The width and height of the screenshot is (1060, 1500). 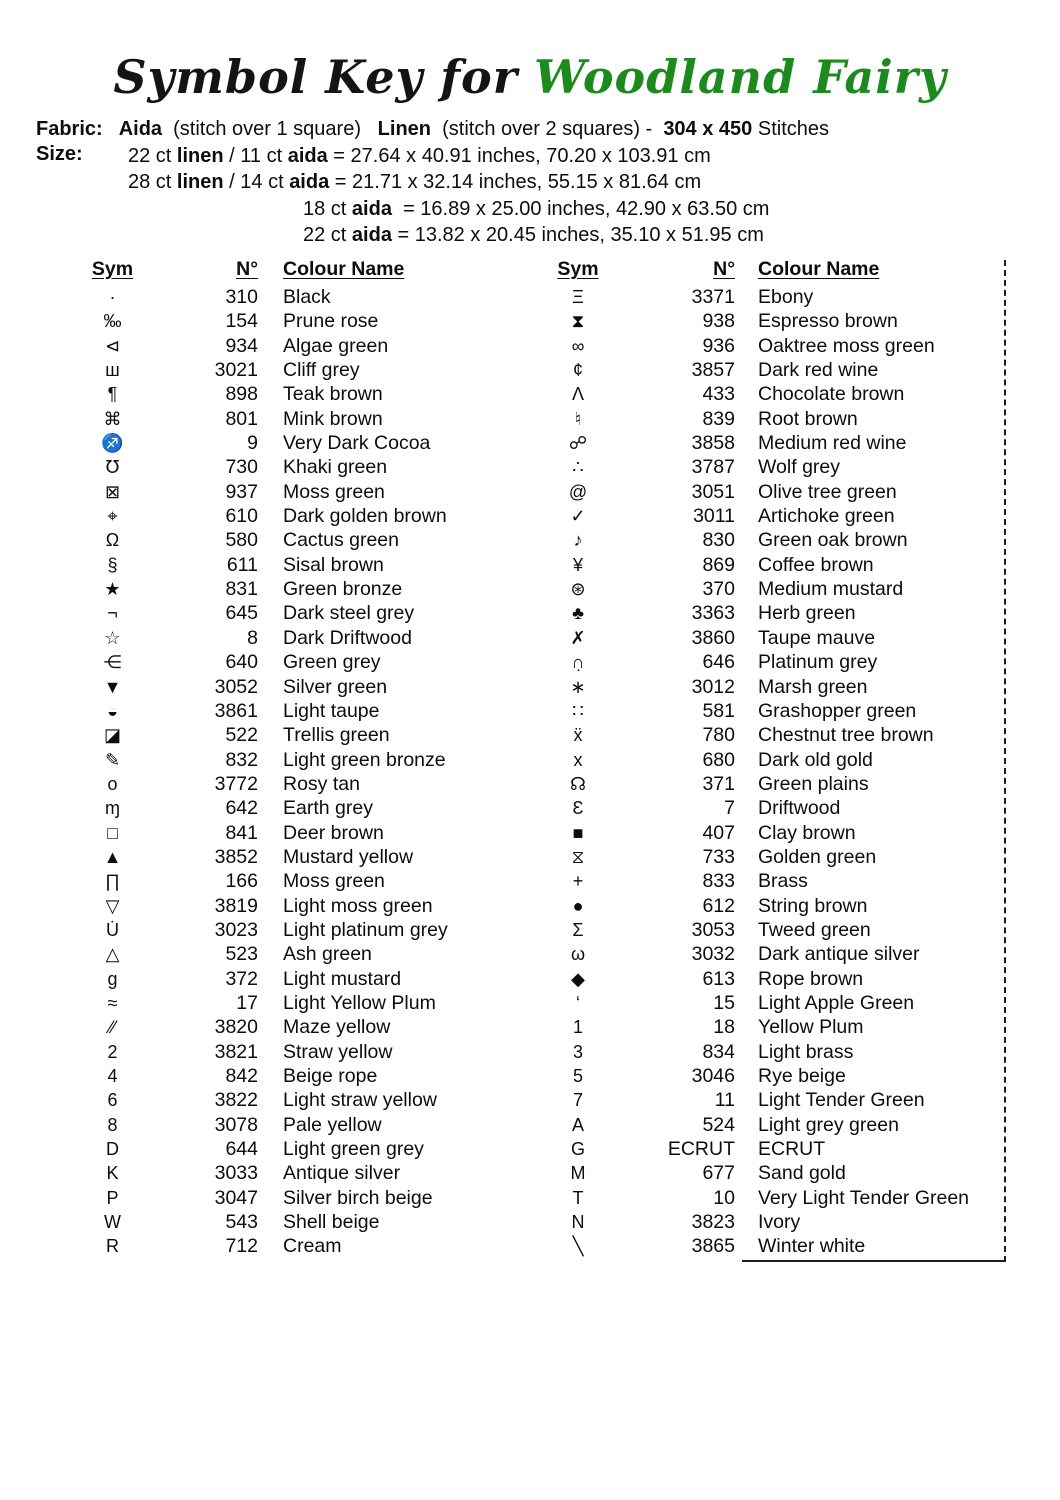 What do you see at coordinates (713, 1246) in the screenshot?
I see `number-cell: 3865` at bounding box center [713, 1246].